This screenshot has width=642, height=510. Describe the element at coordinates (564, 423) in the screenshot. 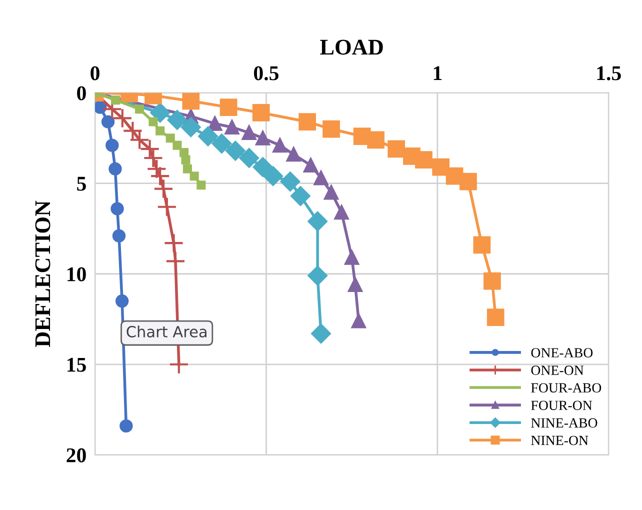

I see `legend-label: NINE-ABO` at that location.